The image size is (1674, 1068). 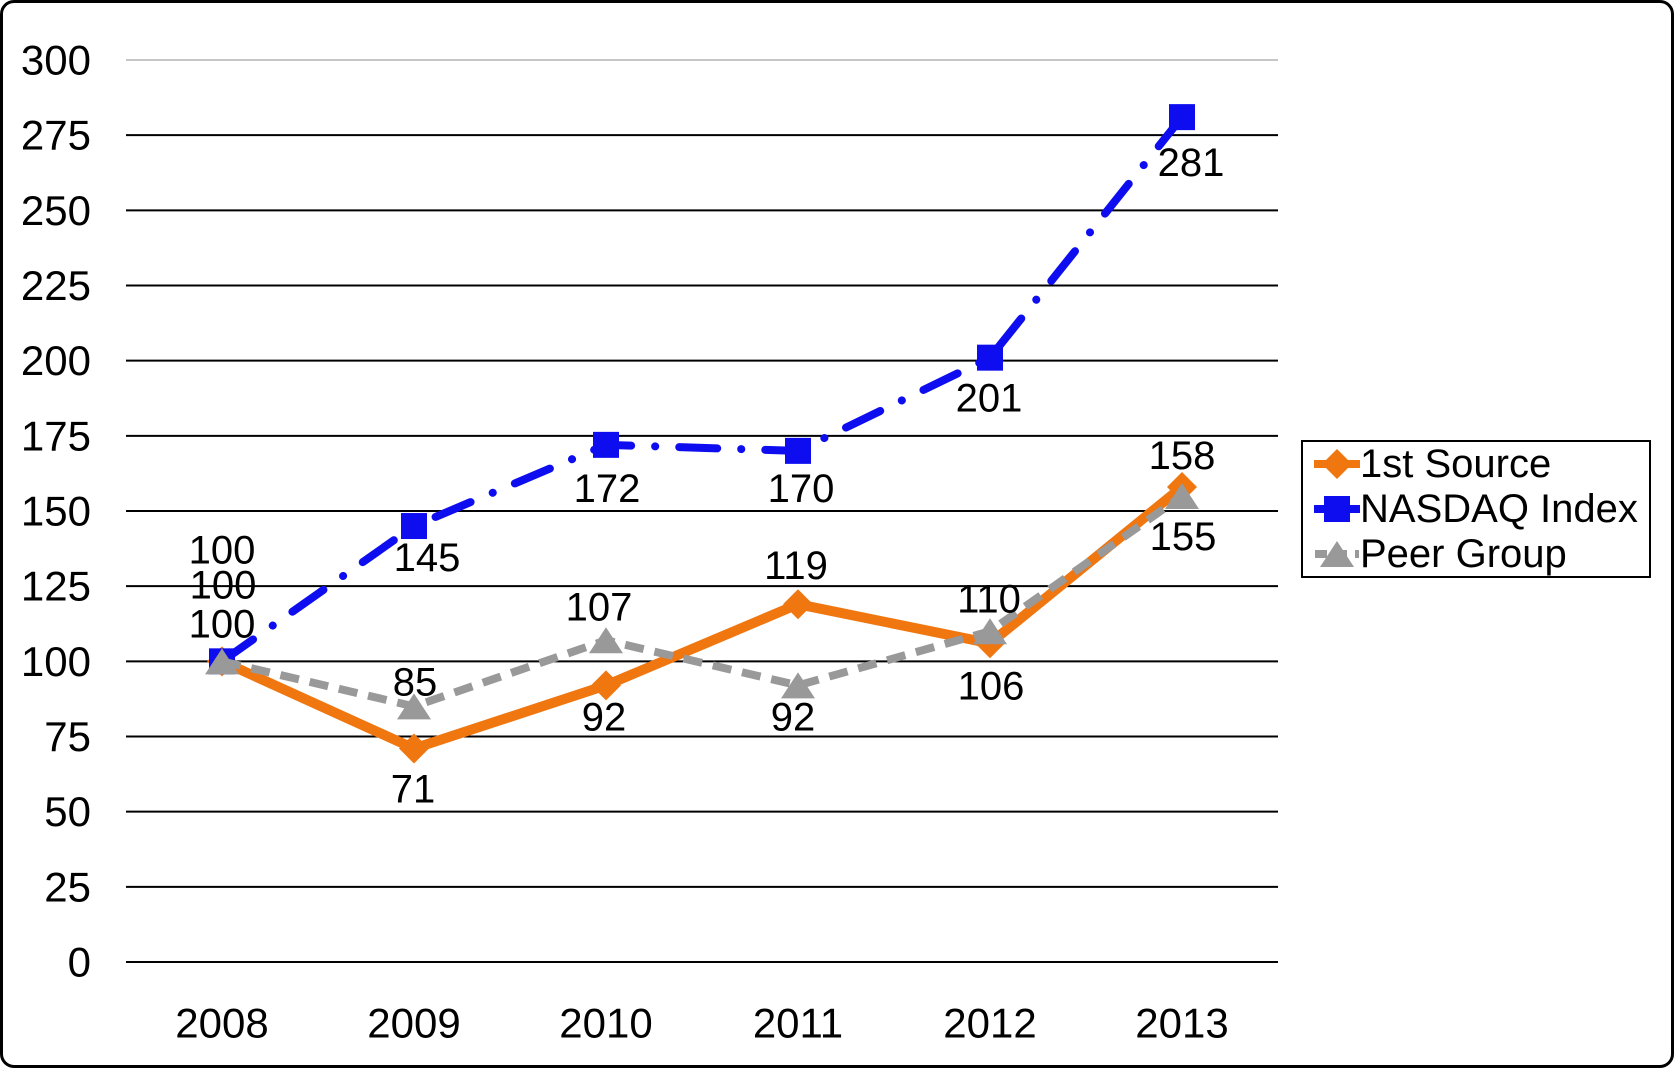 I want to click on legend-item-peer-group: Peer Group, so click(x=1481, y=553).